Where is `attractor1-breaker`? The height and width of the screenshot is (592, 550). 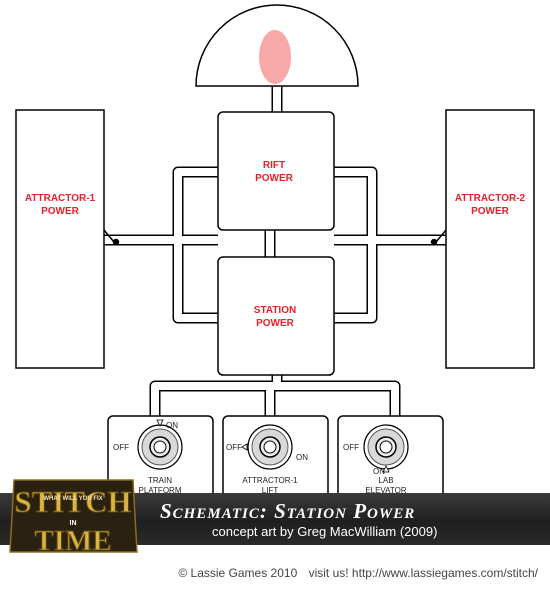 attractor1-breaker is located at coordinates (111, 237).